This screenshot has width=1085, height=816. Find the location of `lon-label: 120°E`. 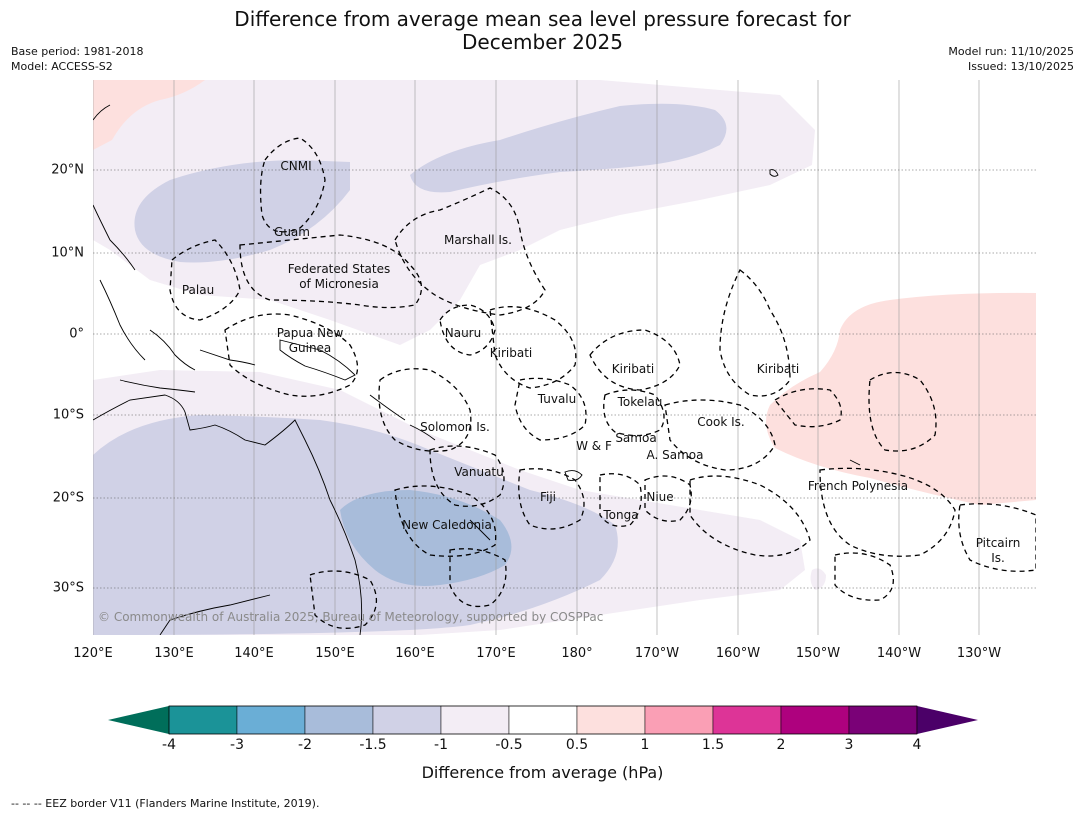

lon-label: 120°E is located at coordinates (93, 653).